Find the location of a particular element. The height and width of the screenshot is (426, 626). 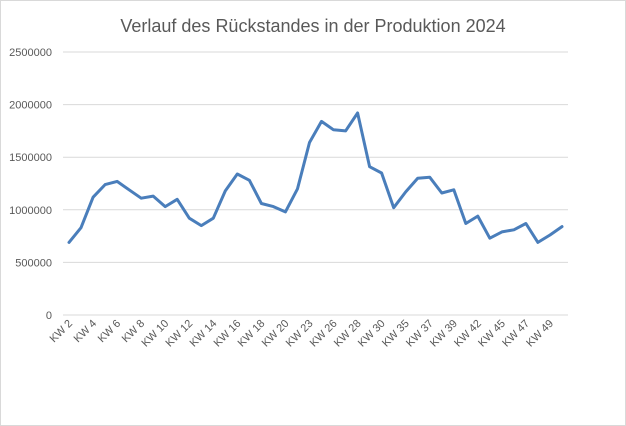

y-tick-label: 2500000 is located at coordinates (30, 53).